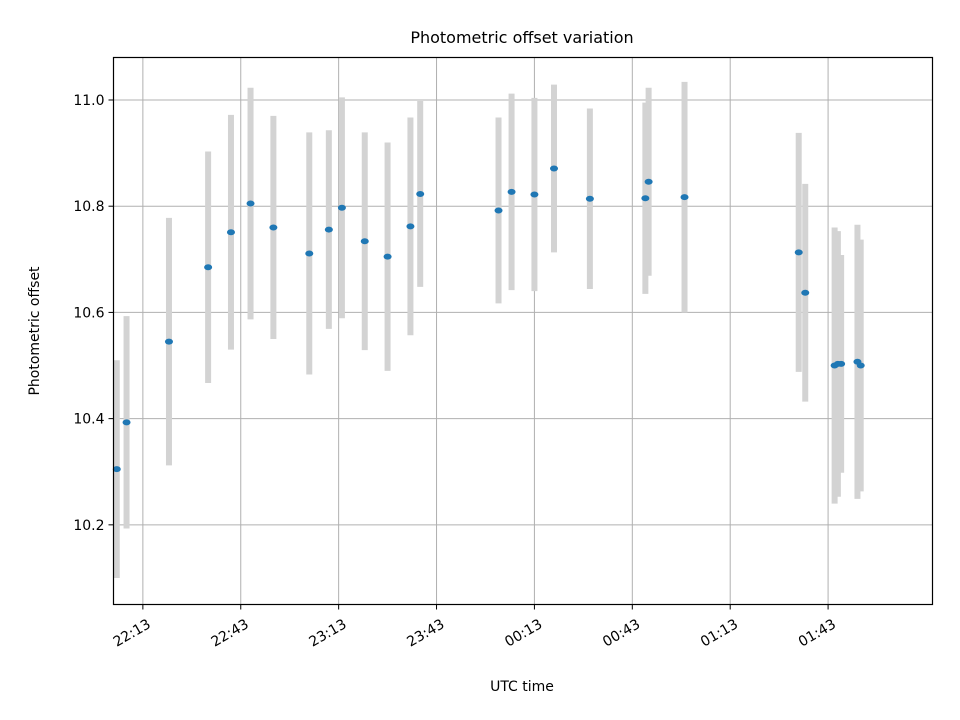 Image resolution: width=960 pixels, height=720 pixels. I want to click on y-tick-label: 11.0, so click(88, 101).